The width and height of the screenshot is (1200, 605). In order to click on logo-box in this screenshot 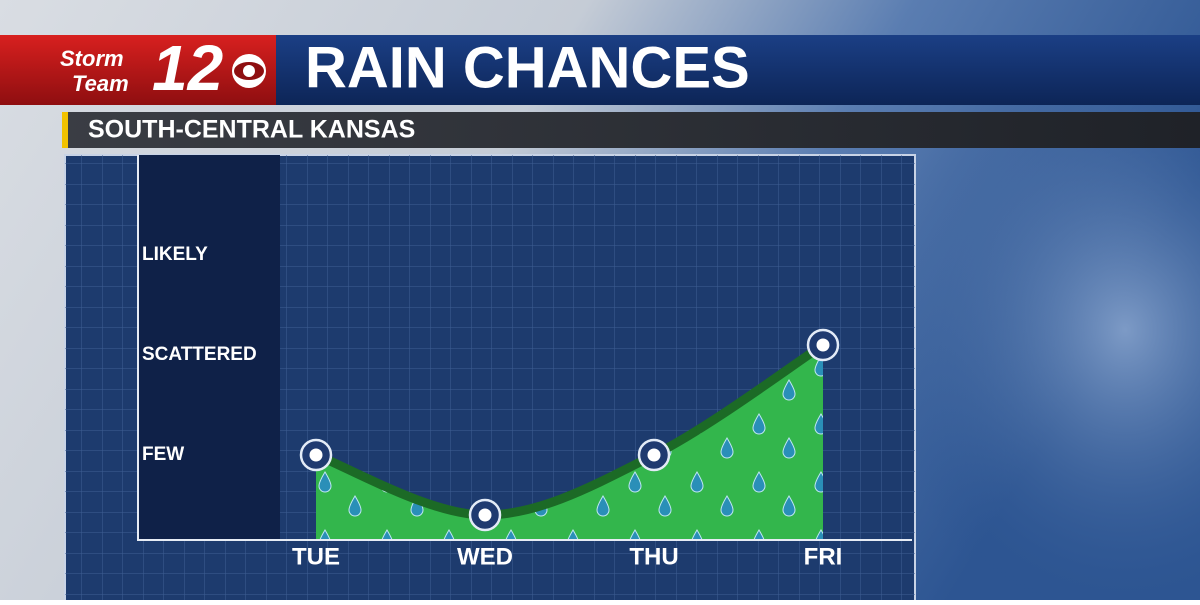, I will do `click(138, 70)`.